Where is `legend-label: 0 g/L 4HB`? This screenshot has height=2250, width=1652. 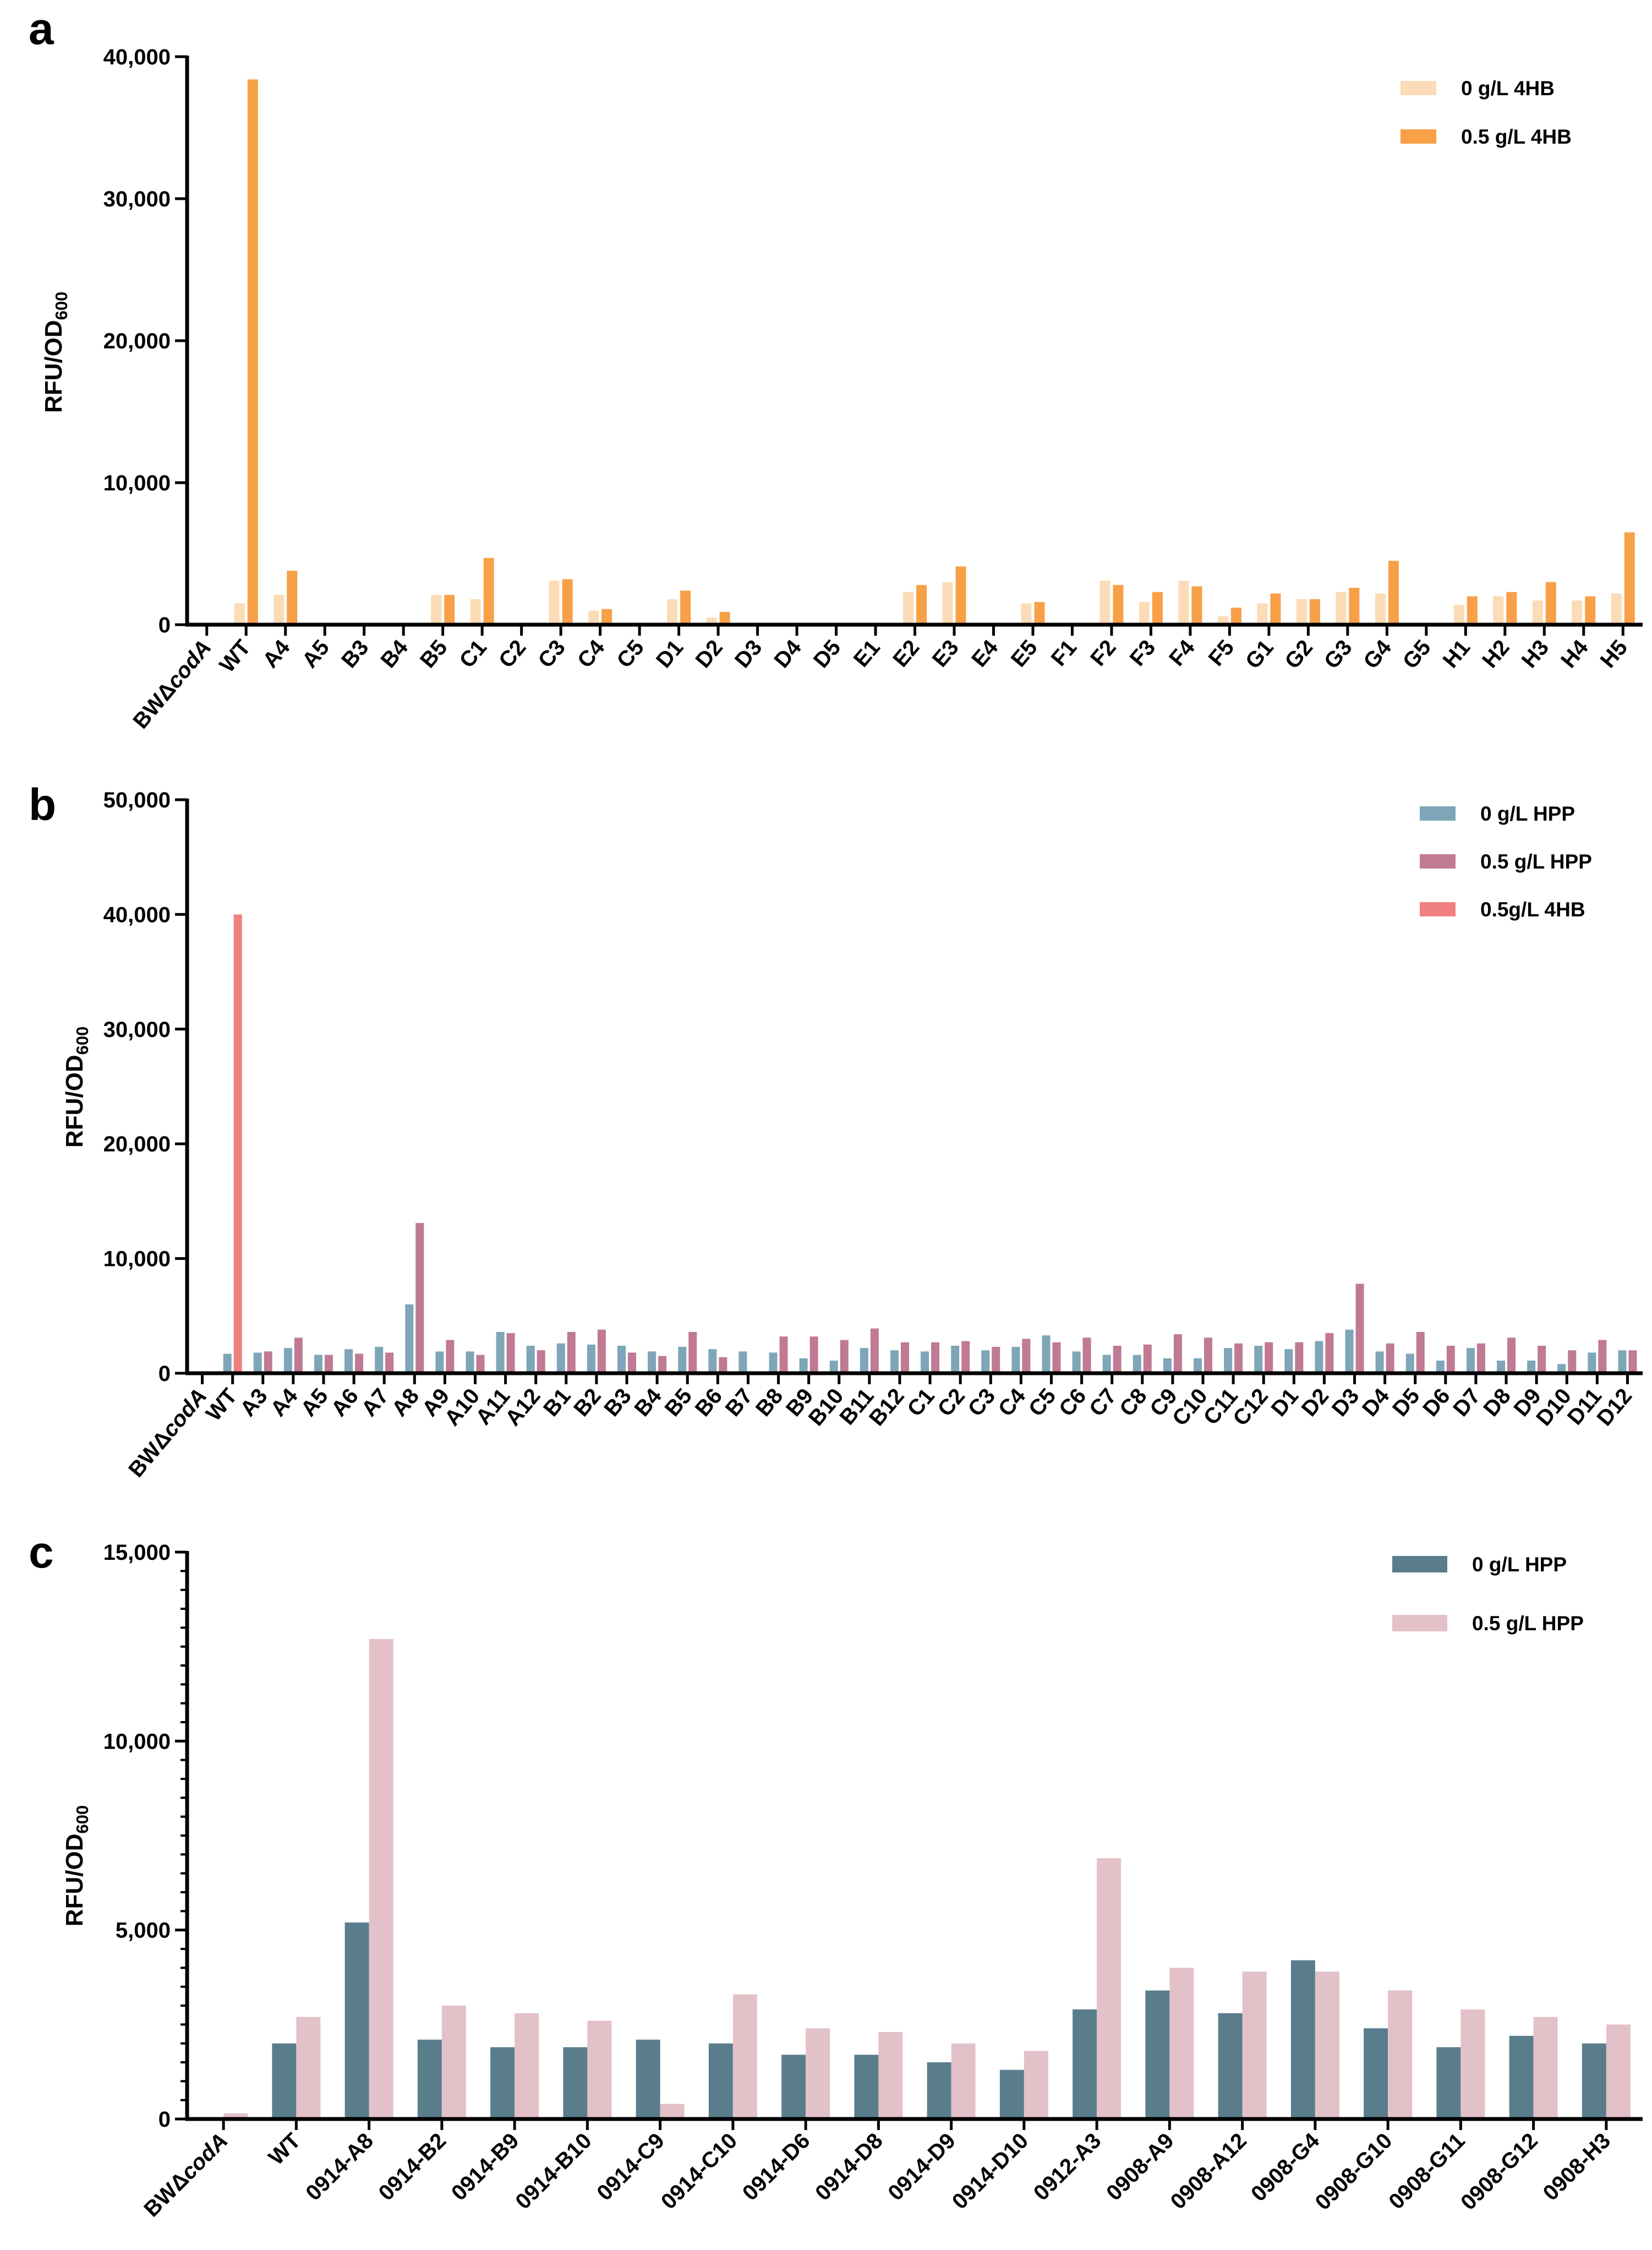
legend-label: 0 g/L 4HB is located at coordinates (1508, 88).